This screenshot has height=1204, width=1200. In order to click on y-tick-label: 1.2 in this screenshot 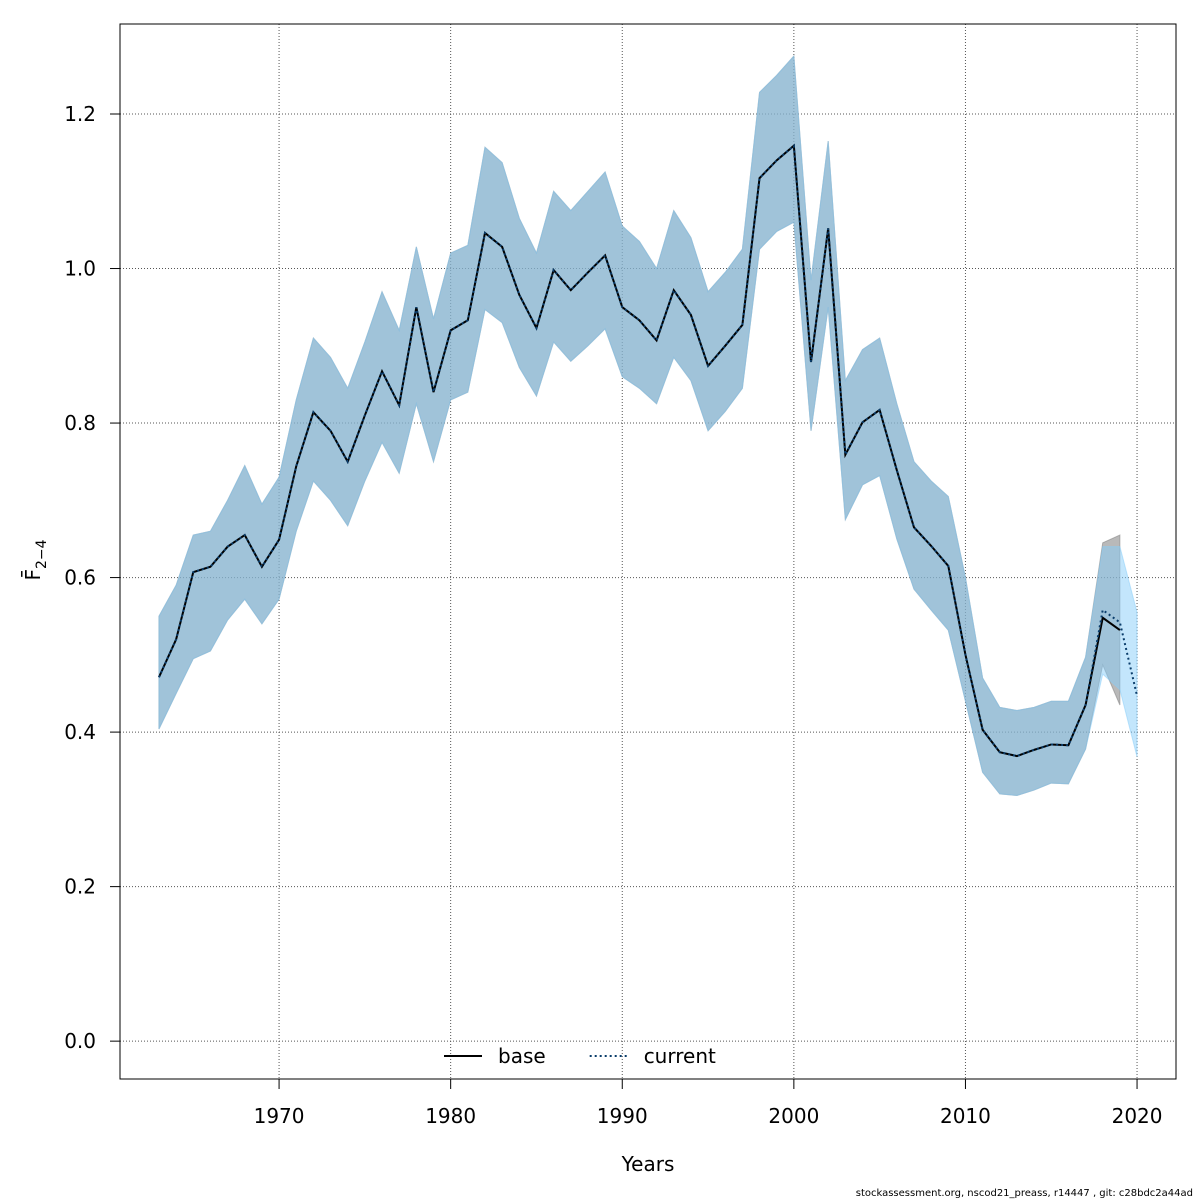, I will do `click(80, 114)`.